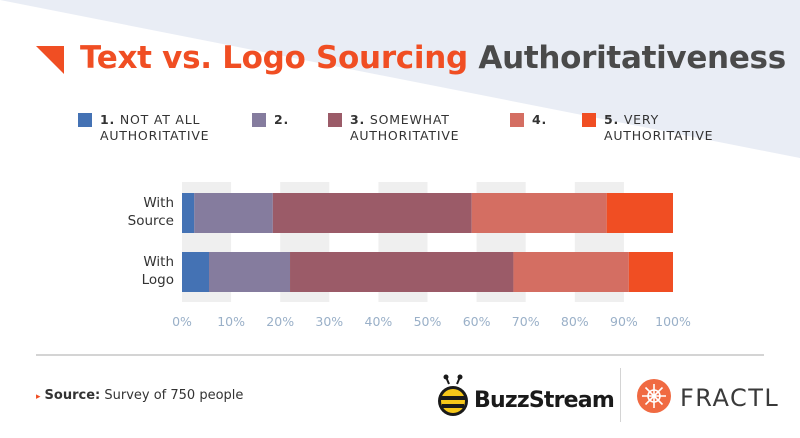  What do you see at coordinates (155, 127) in the screenshot?
I see `legend-label-1: 1. NOT AT ALL AUTHORITATIVE` at bounding box center [155, 127].